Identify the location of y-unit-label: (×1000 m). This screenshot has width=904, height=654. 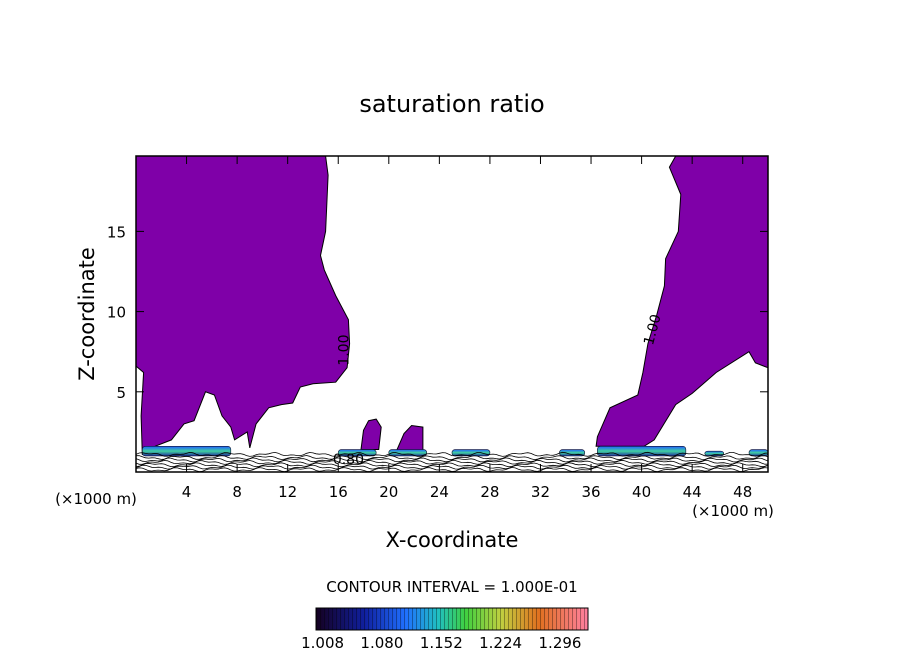
(733, 511).